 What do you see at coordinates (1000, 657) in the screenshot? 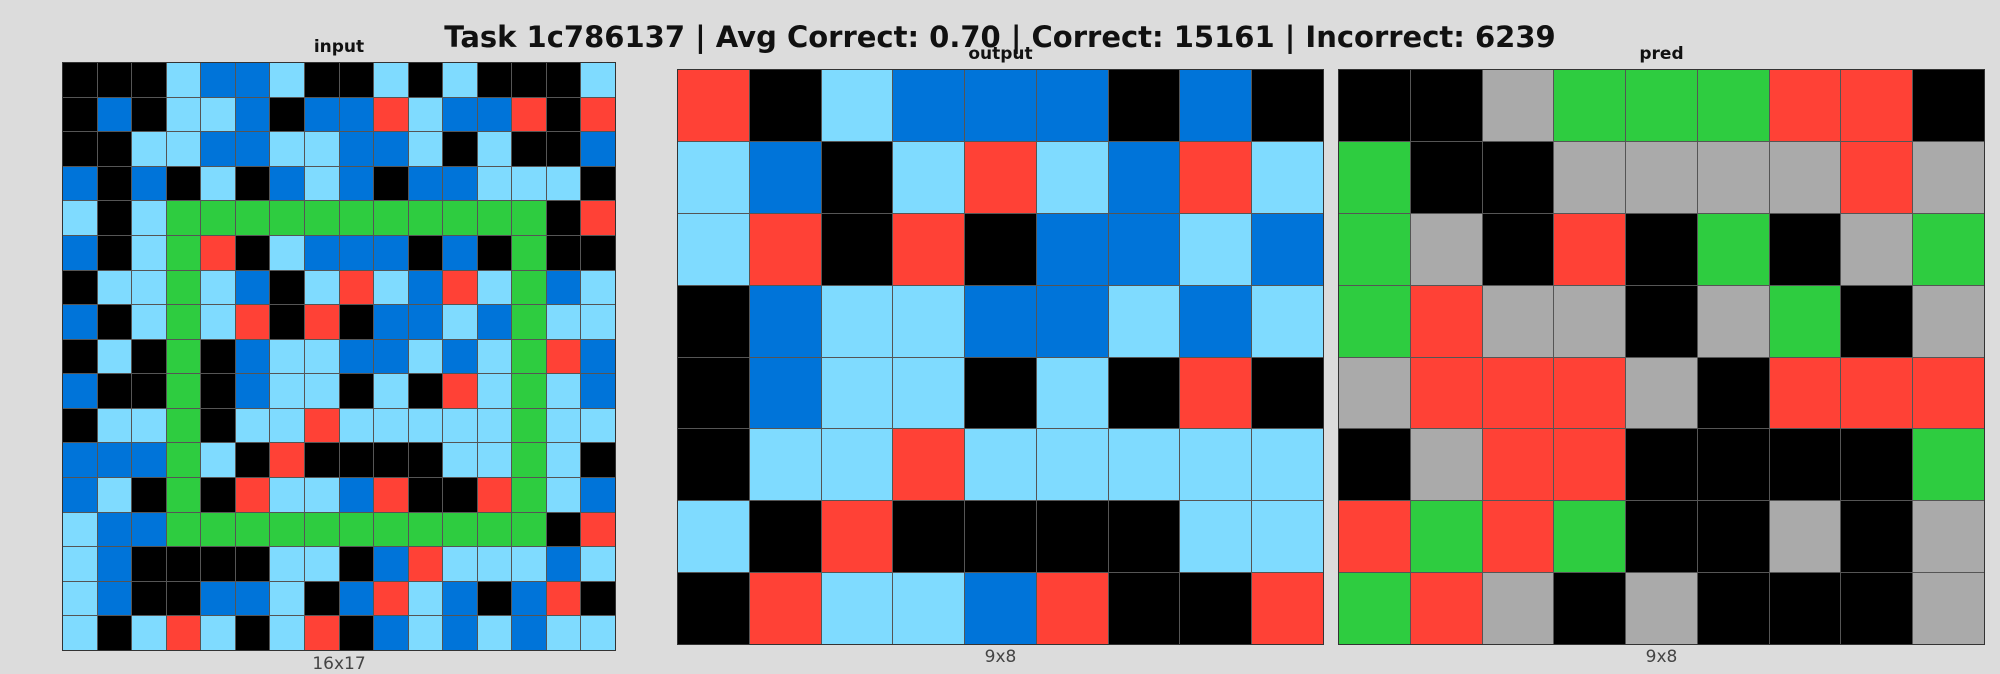
I see `output-dims-label: 9x8` at bounding box center [1000, 657].